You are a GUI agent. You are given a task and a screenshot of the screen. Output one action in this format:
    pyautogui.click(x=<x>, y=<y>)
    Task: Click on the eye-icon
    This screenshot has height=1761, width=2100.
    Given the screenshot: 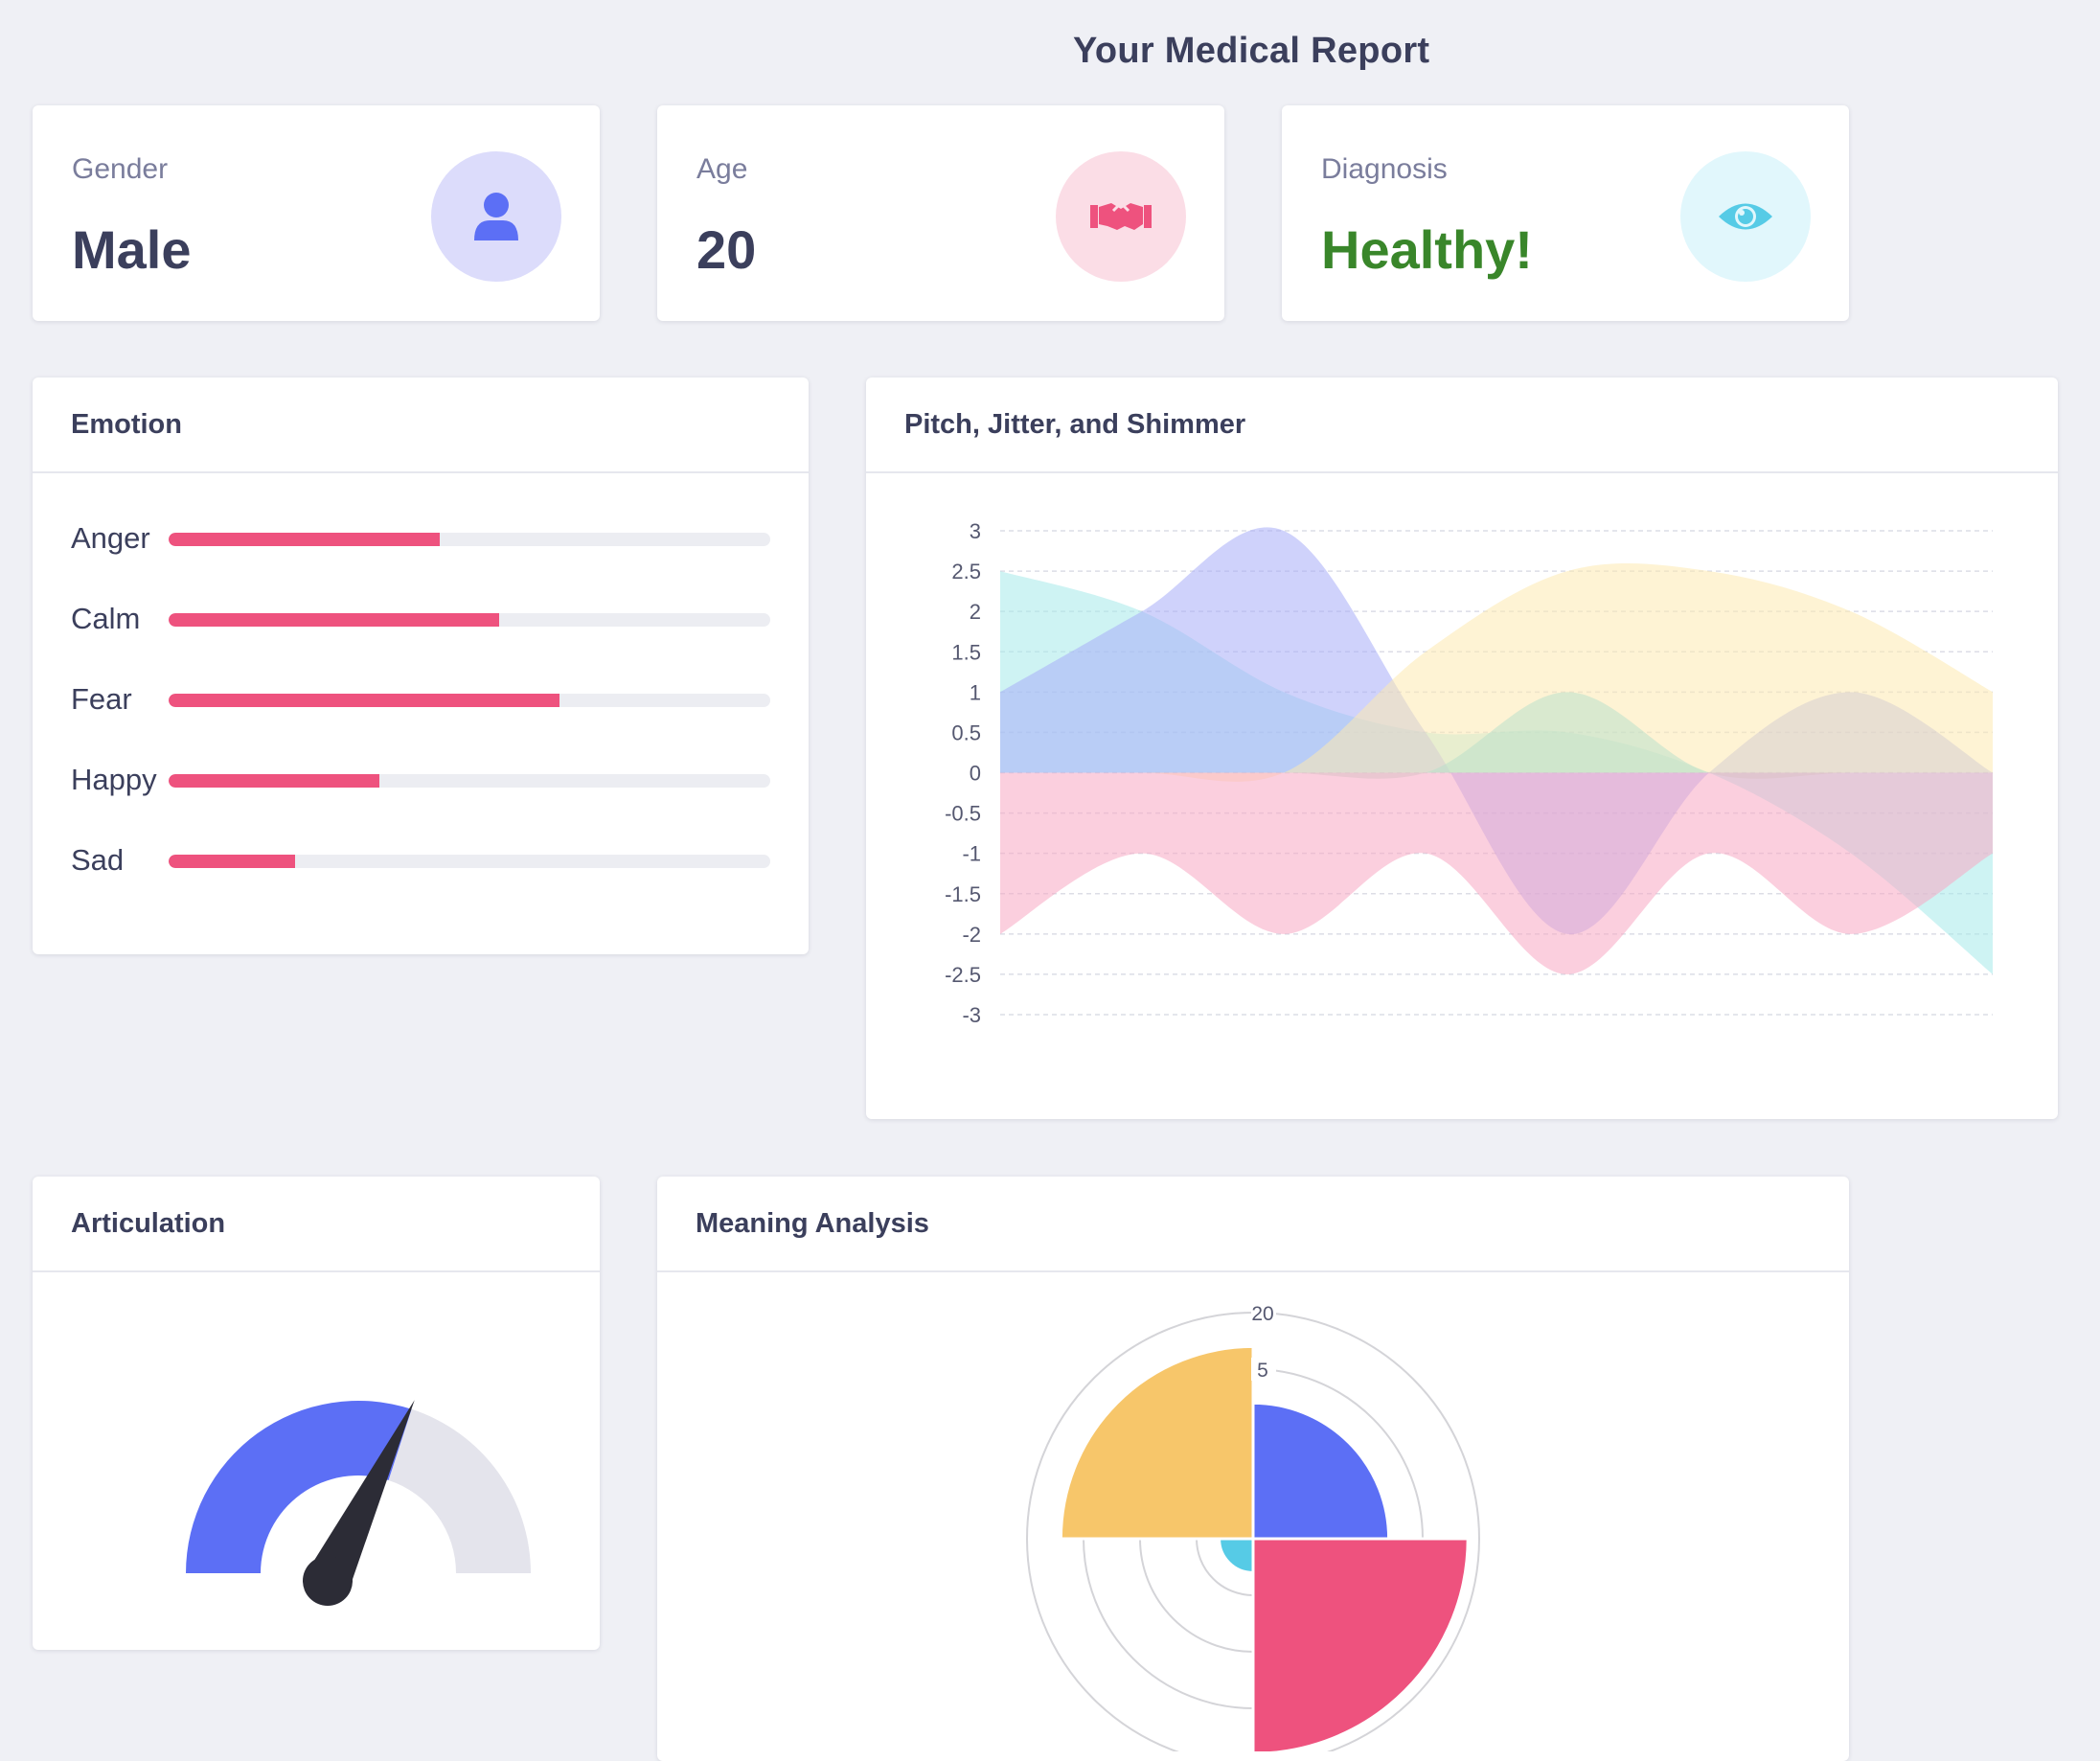 What is the action you would take?
    pyautogui.click(x=1745, y=216)
    